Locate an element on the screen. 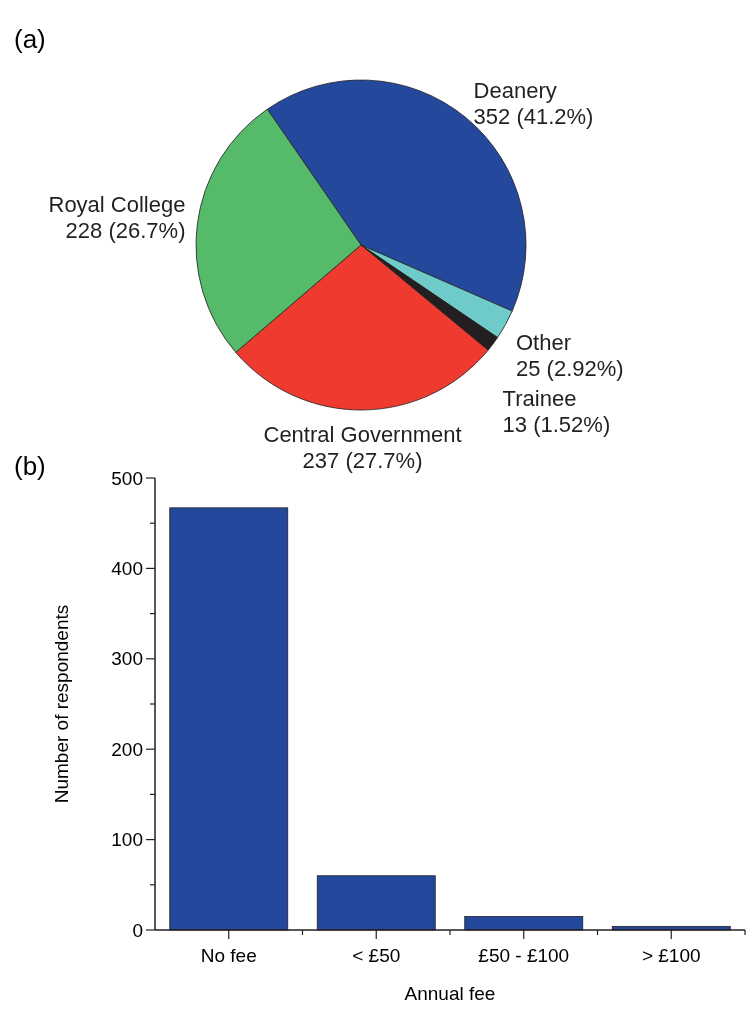 The image size is (752, 1011). x-tick-label: < £50 is located at coordinates (376, 955).